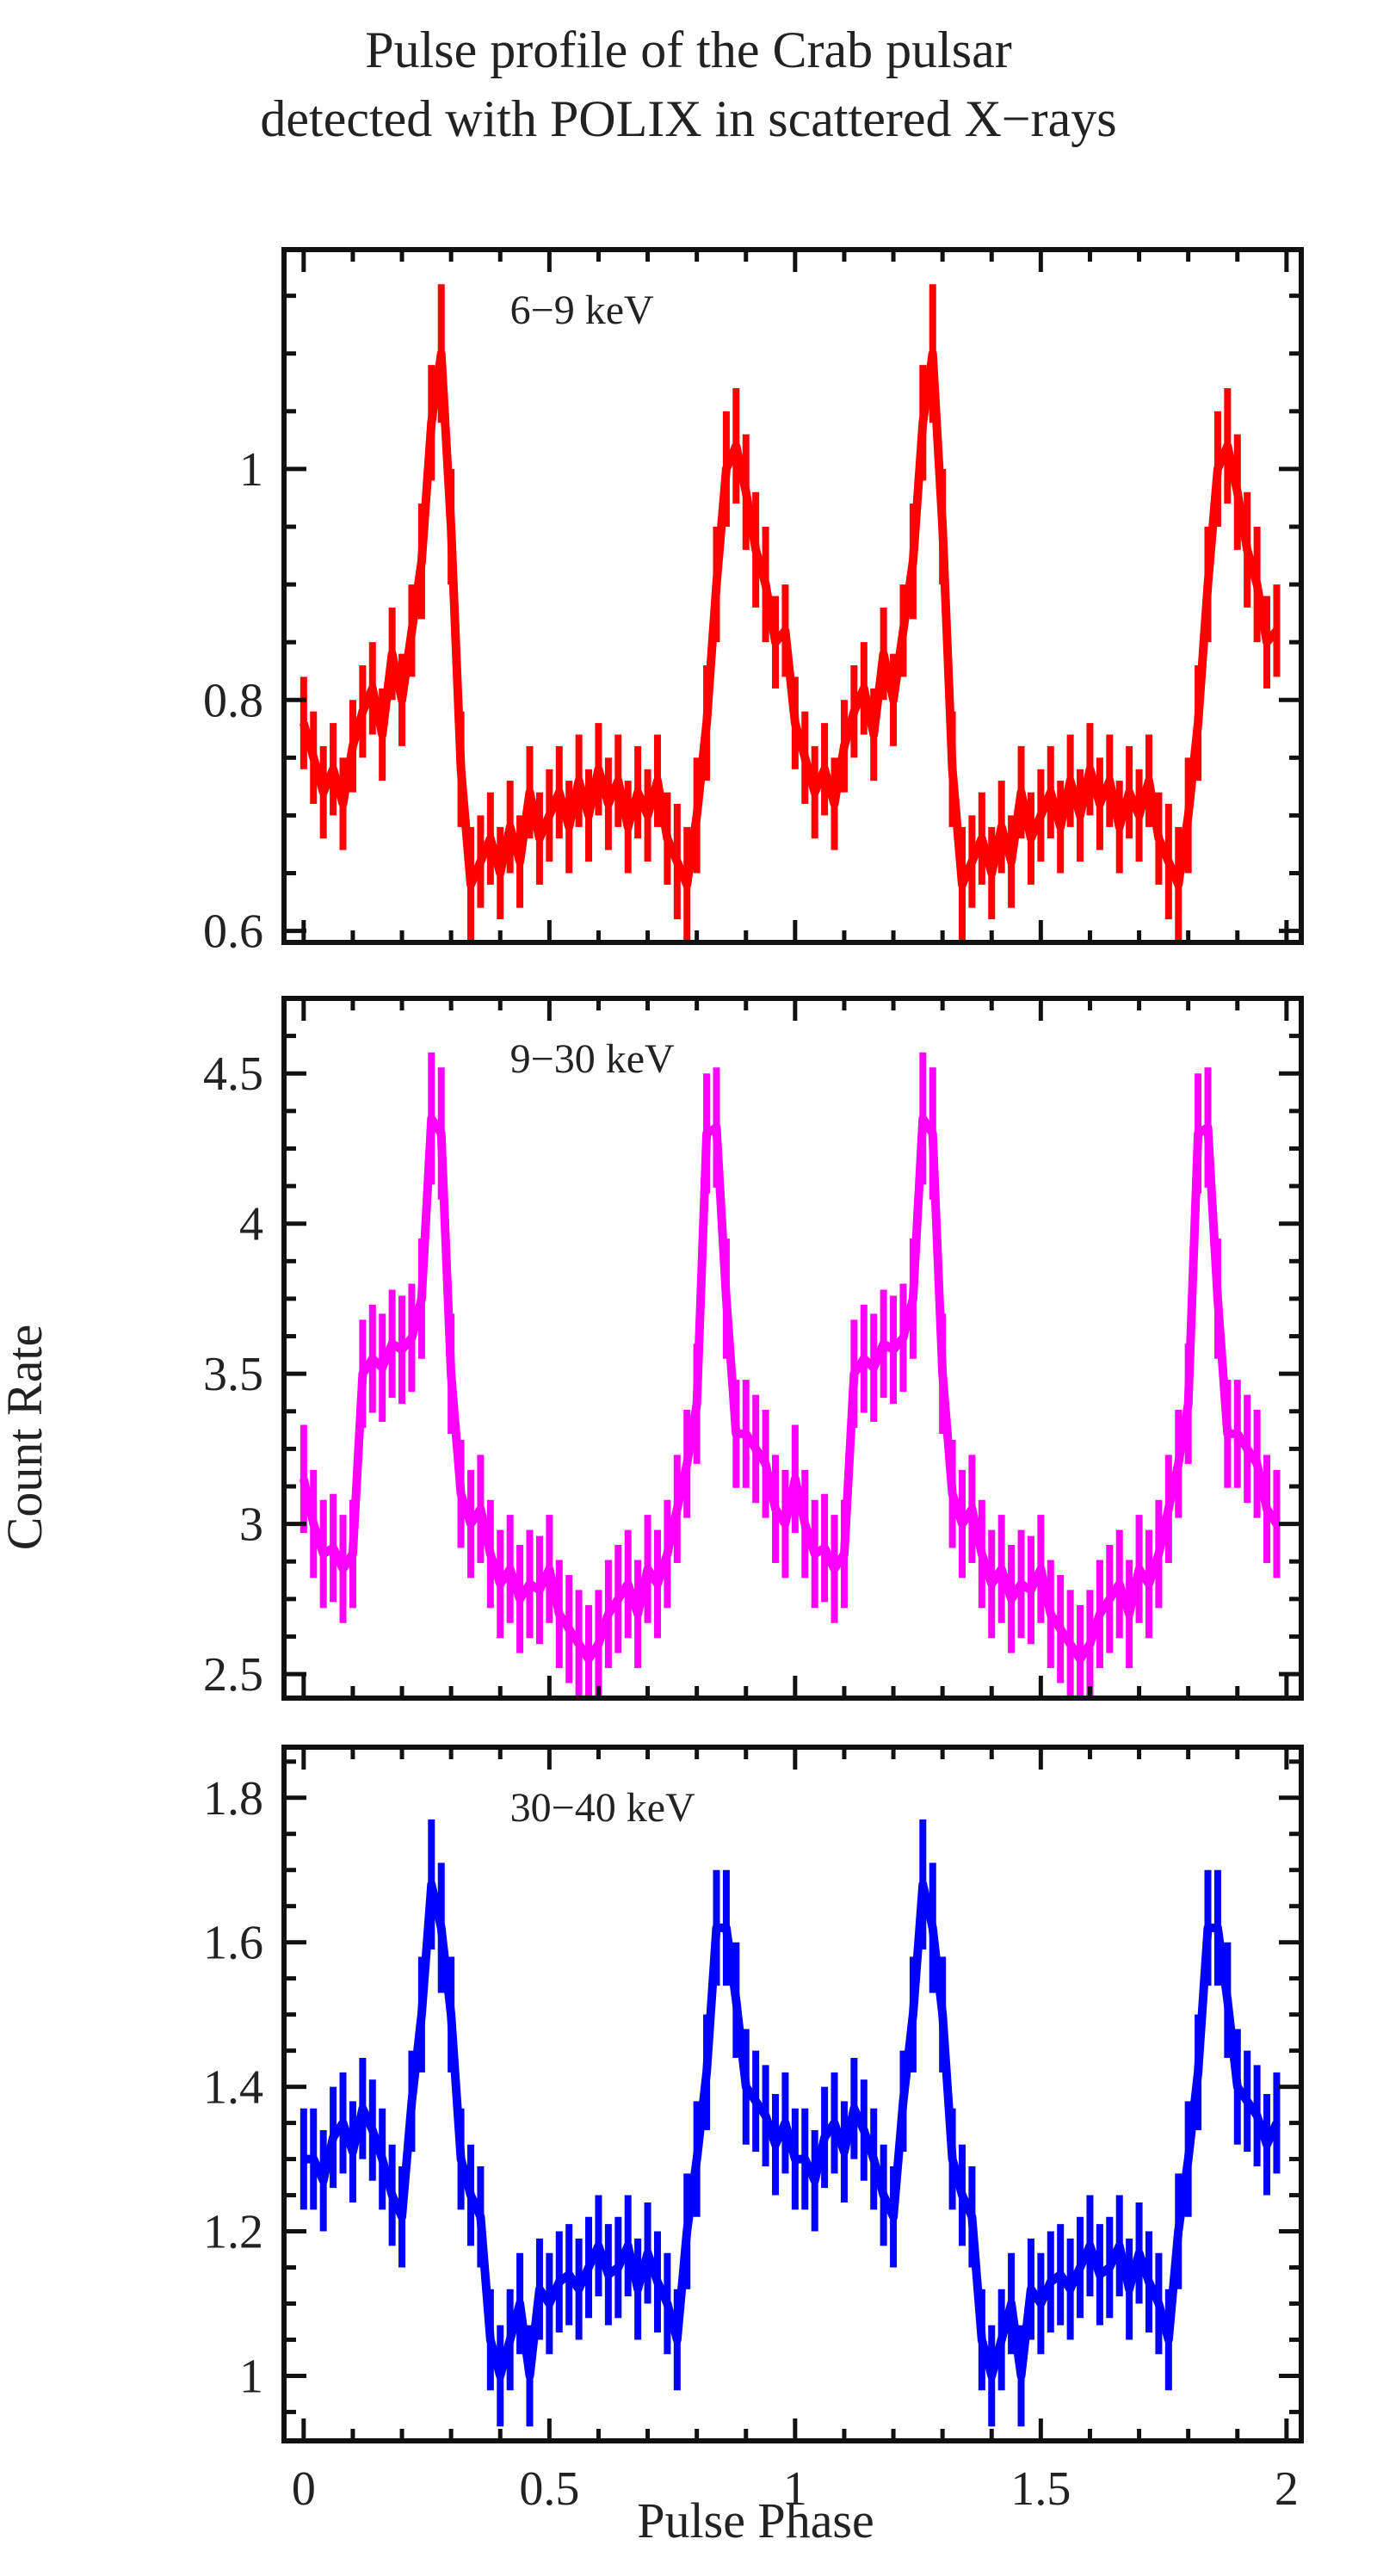 Image resolution: width=1377 pixels, height=2576 pixels. I want to click on y-tick-label: 4.5, so click(233, 1074).